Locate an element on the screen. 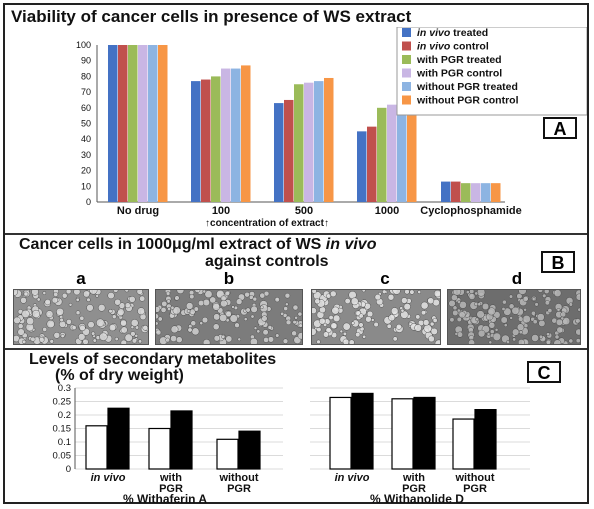  legend-label: without PGR control is located at coordinates (467, 101).